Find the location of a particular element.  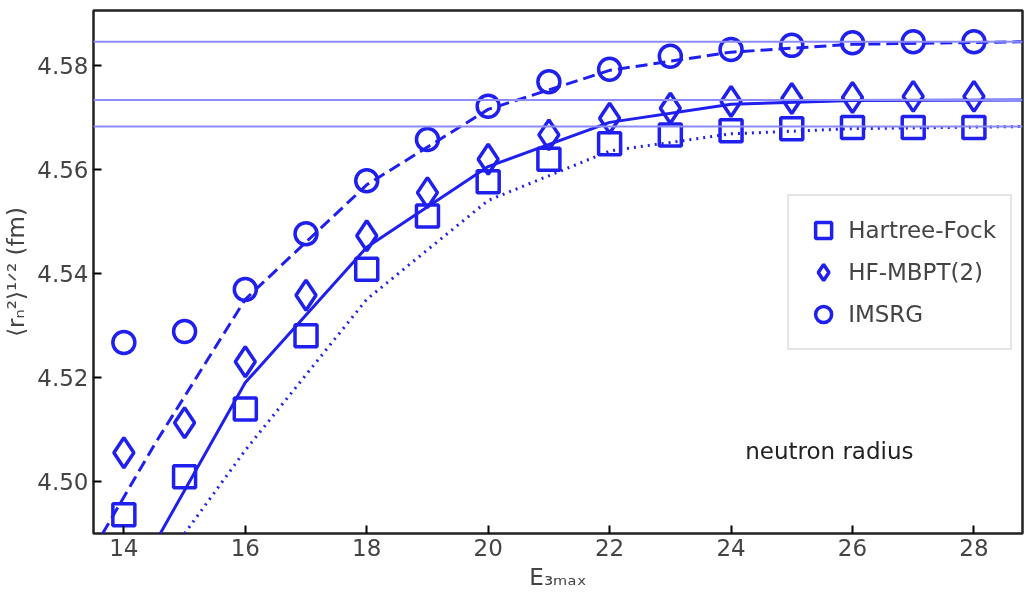

y-tick-label: 4.52 is located at coordinates (63, 377).